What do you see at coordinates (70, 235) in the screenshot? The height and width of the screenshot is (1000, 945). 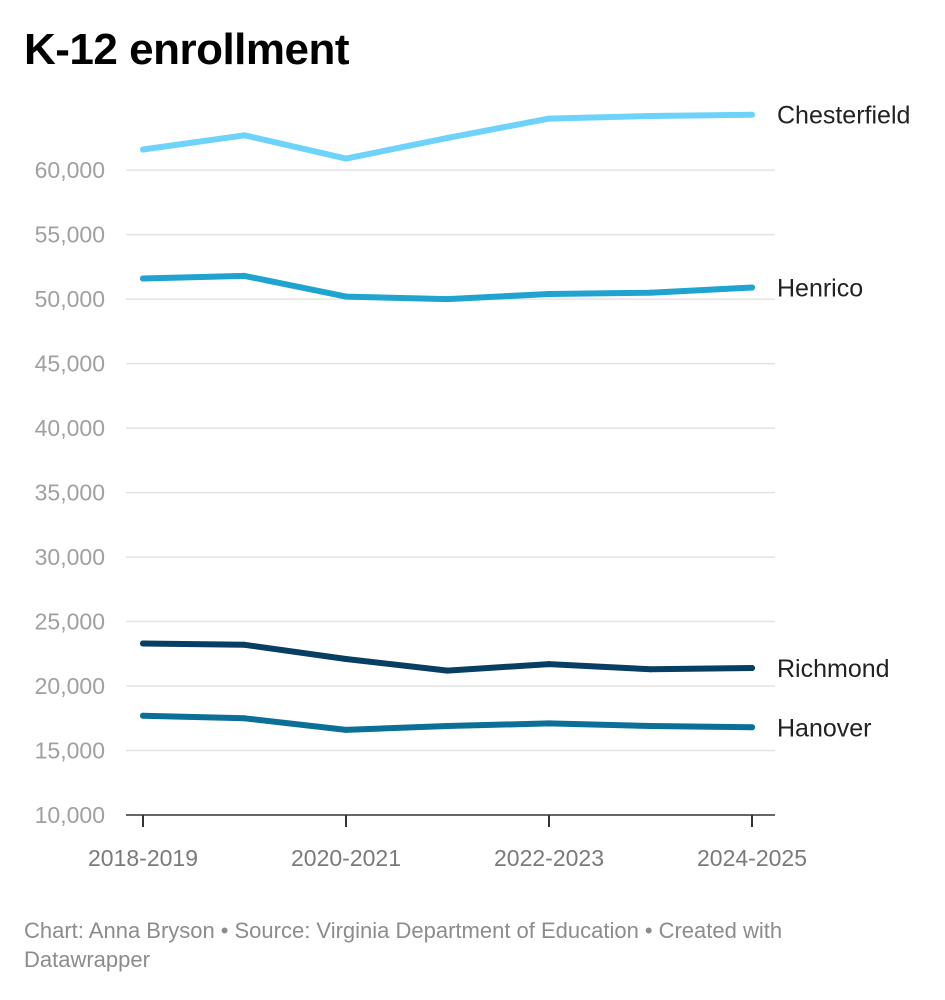 I see `y-tick-label: 55,000` at bounding box center [70, 235].